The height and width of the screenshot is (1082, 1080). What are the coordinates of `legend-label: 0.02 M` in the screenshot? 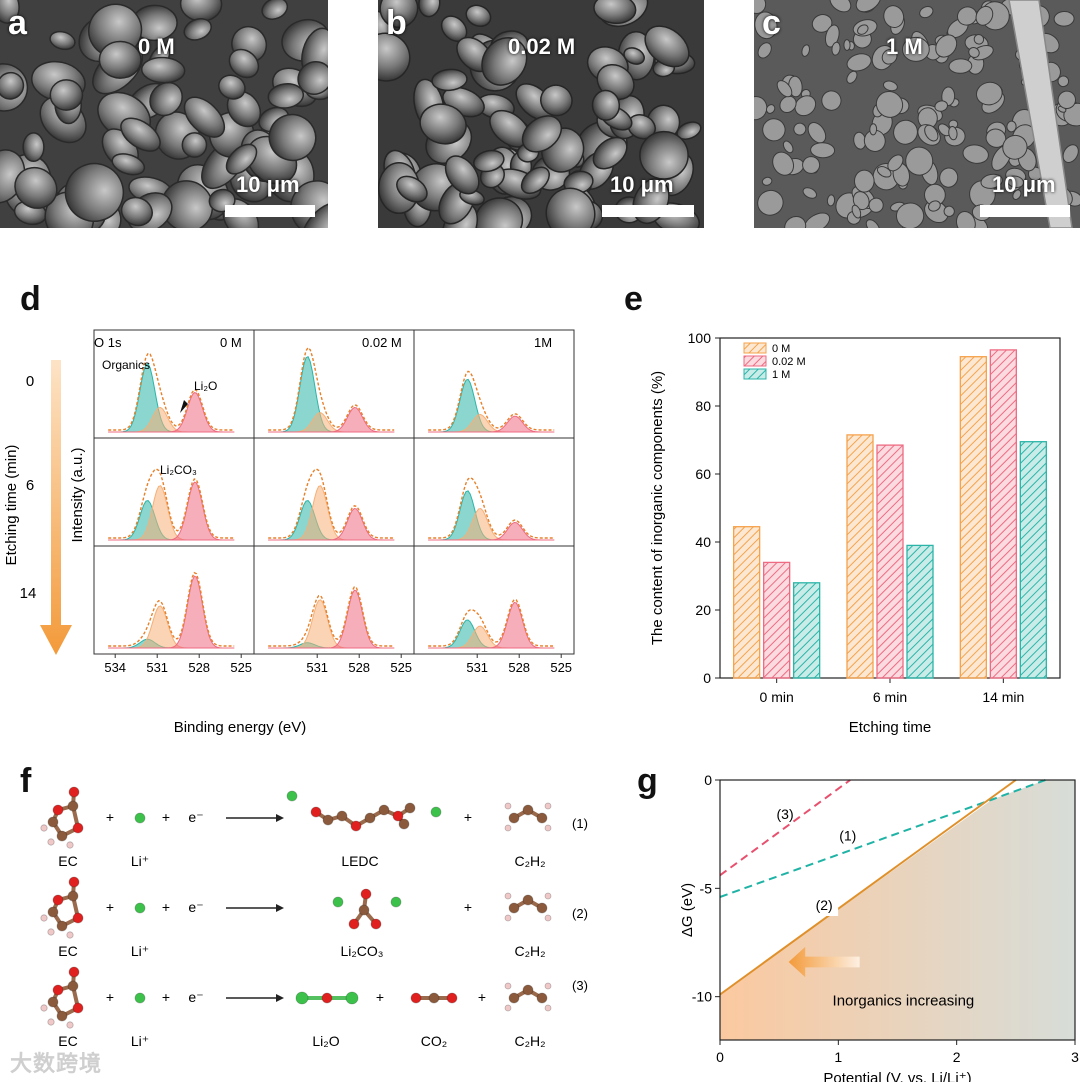 It's located at (789, 362).